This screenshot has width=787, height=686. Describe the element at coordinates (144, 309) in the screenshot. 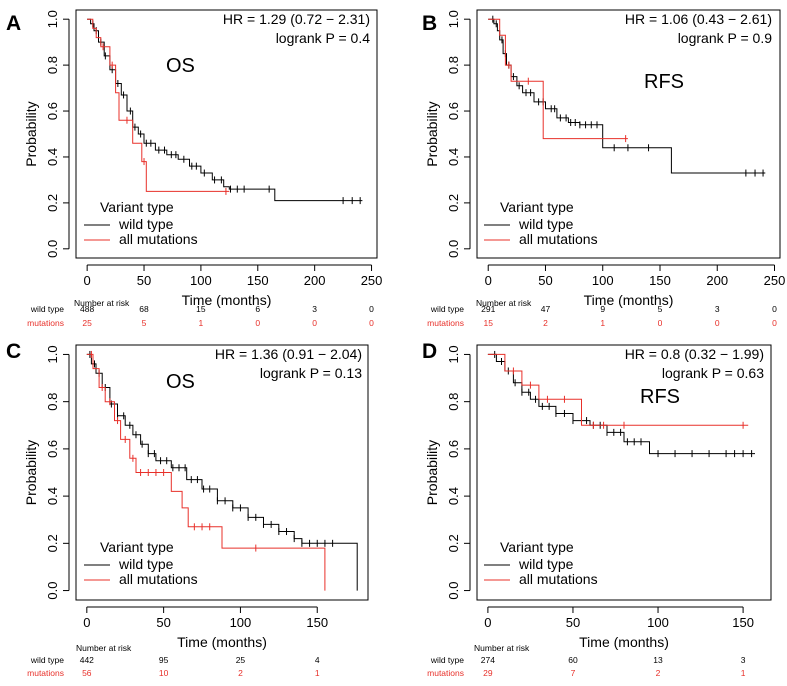

I see `risk-value: 68` at that location.